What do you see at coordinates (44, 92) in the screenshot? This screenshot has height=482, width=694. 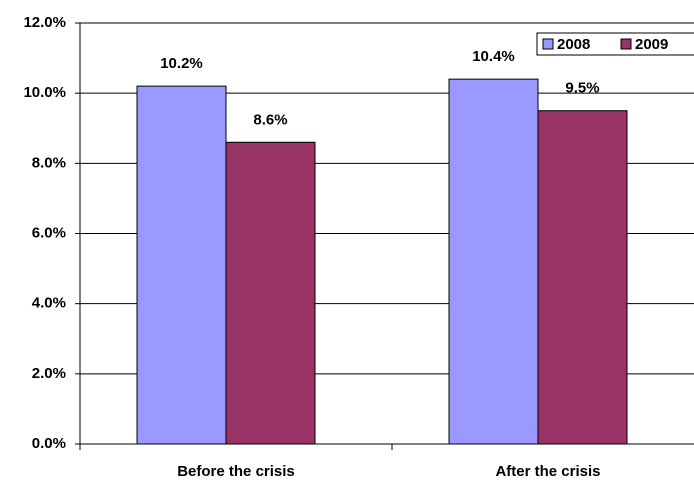 I see `y-tick-label: 10.0%` at bounding box center [44, 92].